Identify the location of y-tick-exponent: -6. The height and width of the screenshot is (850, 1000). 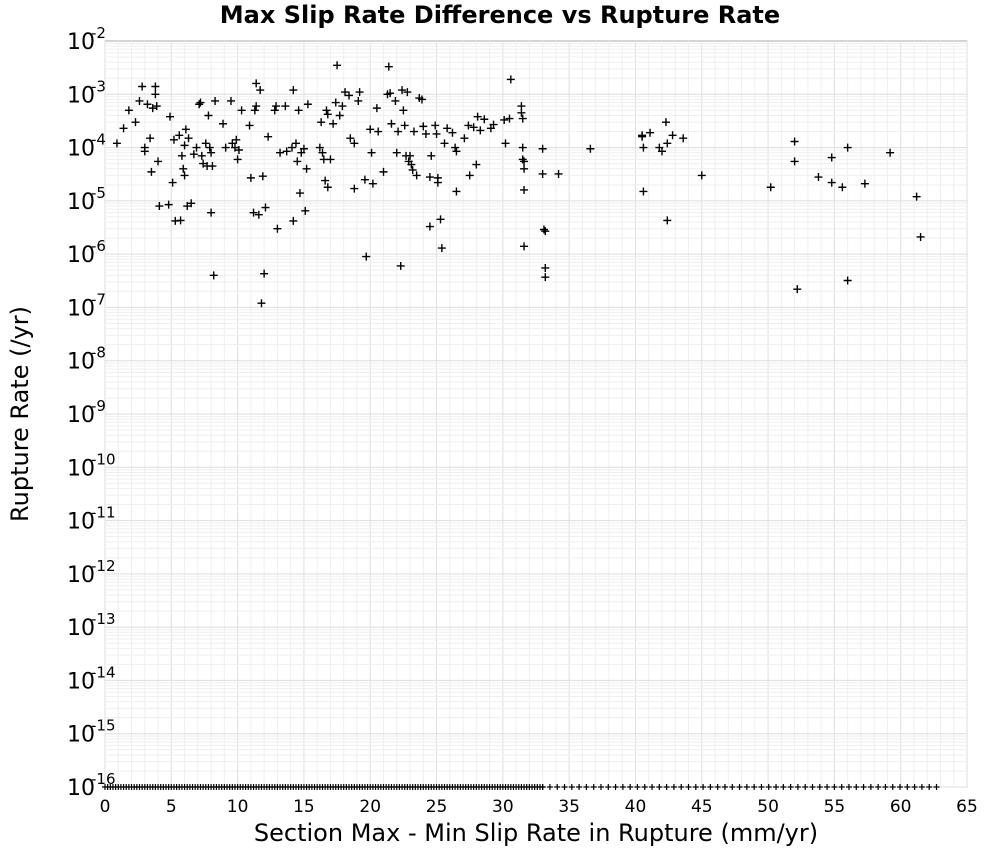
(98, 246).